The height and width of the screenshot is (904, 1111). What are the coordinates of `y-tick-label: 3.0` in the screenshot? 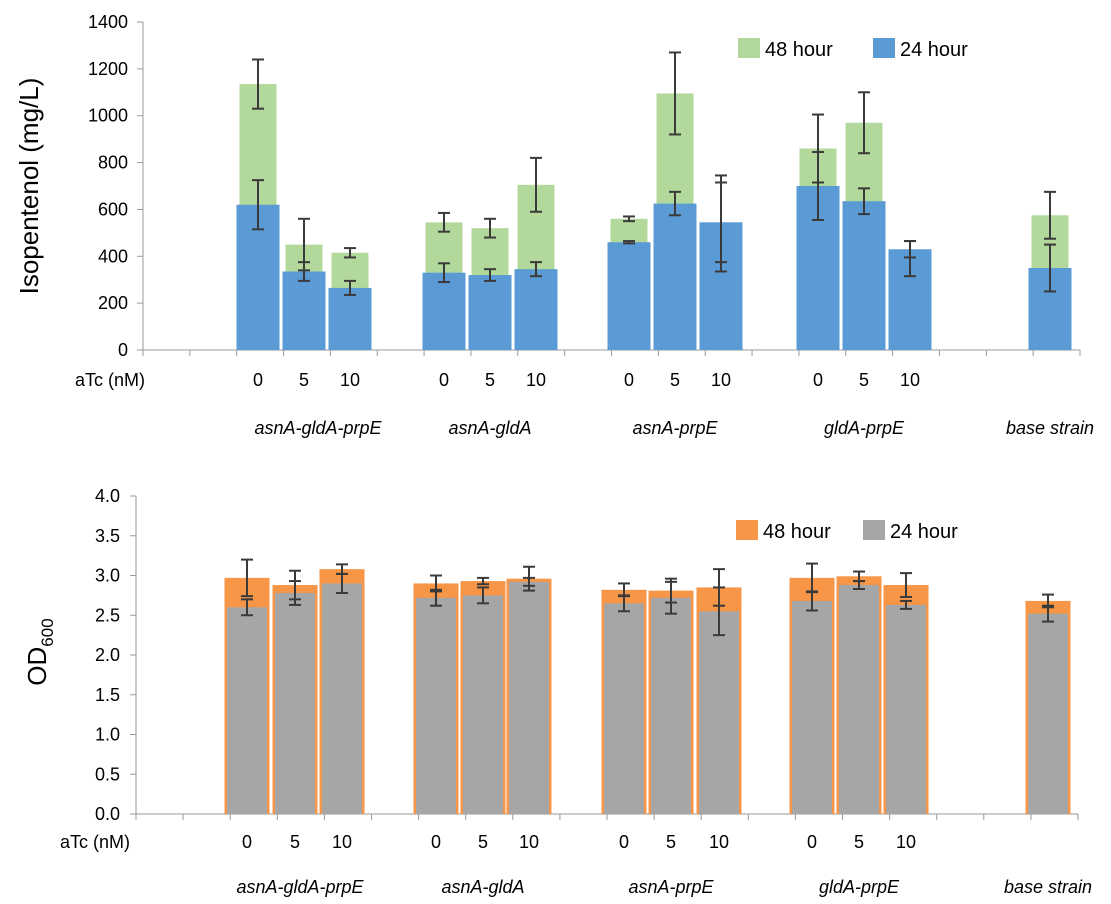 It's located at (107, 576).